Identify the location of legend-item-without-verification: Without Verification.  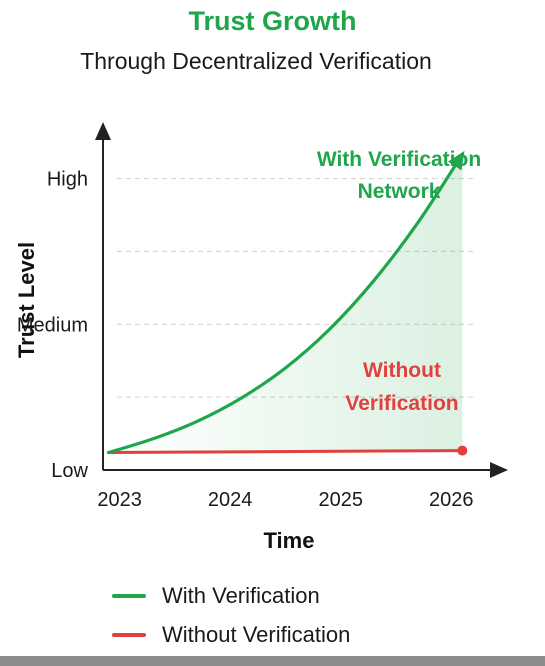
(231, 635).